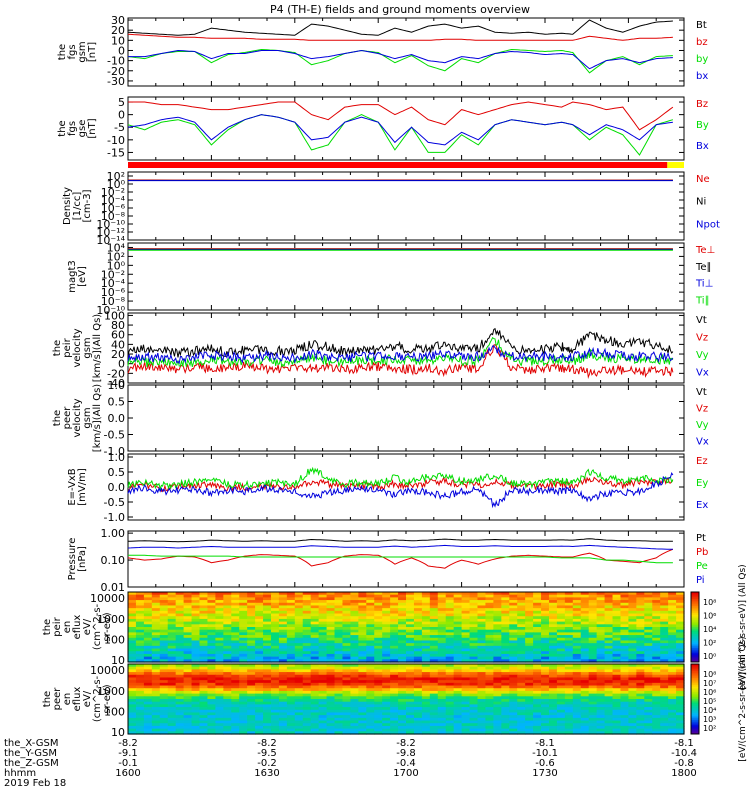  What do you see at coordinates (111, 619) in the screenshot?
I see `y-tick-label: 1000` at bounding box center [111, 619].